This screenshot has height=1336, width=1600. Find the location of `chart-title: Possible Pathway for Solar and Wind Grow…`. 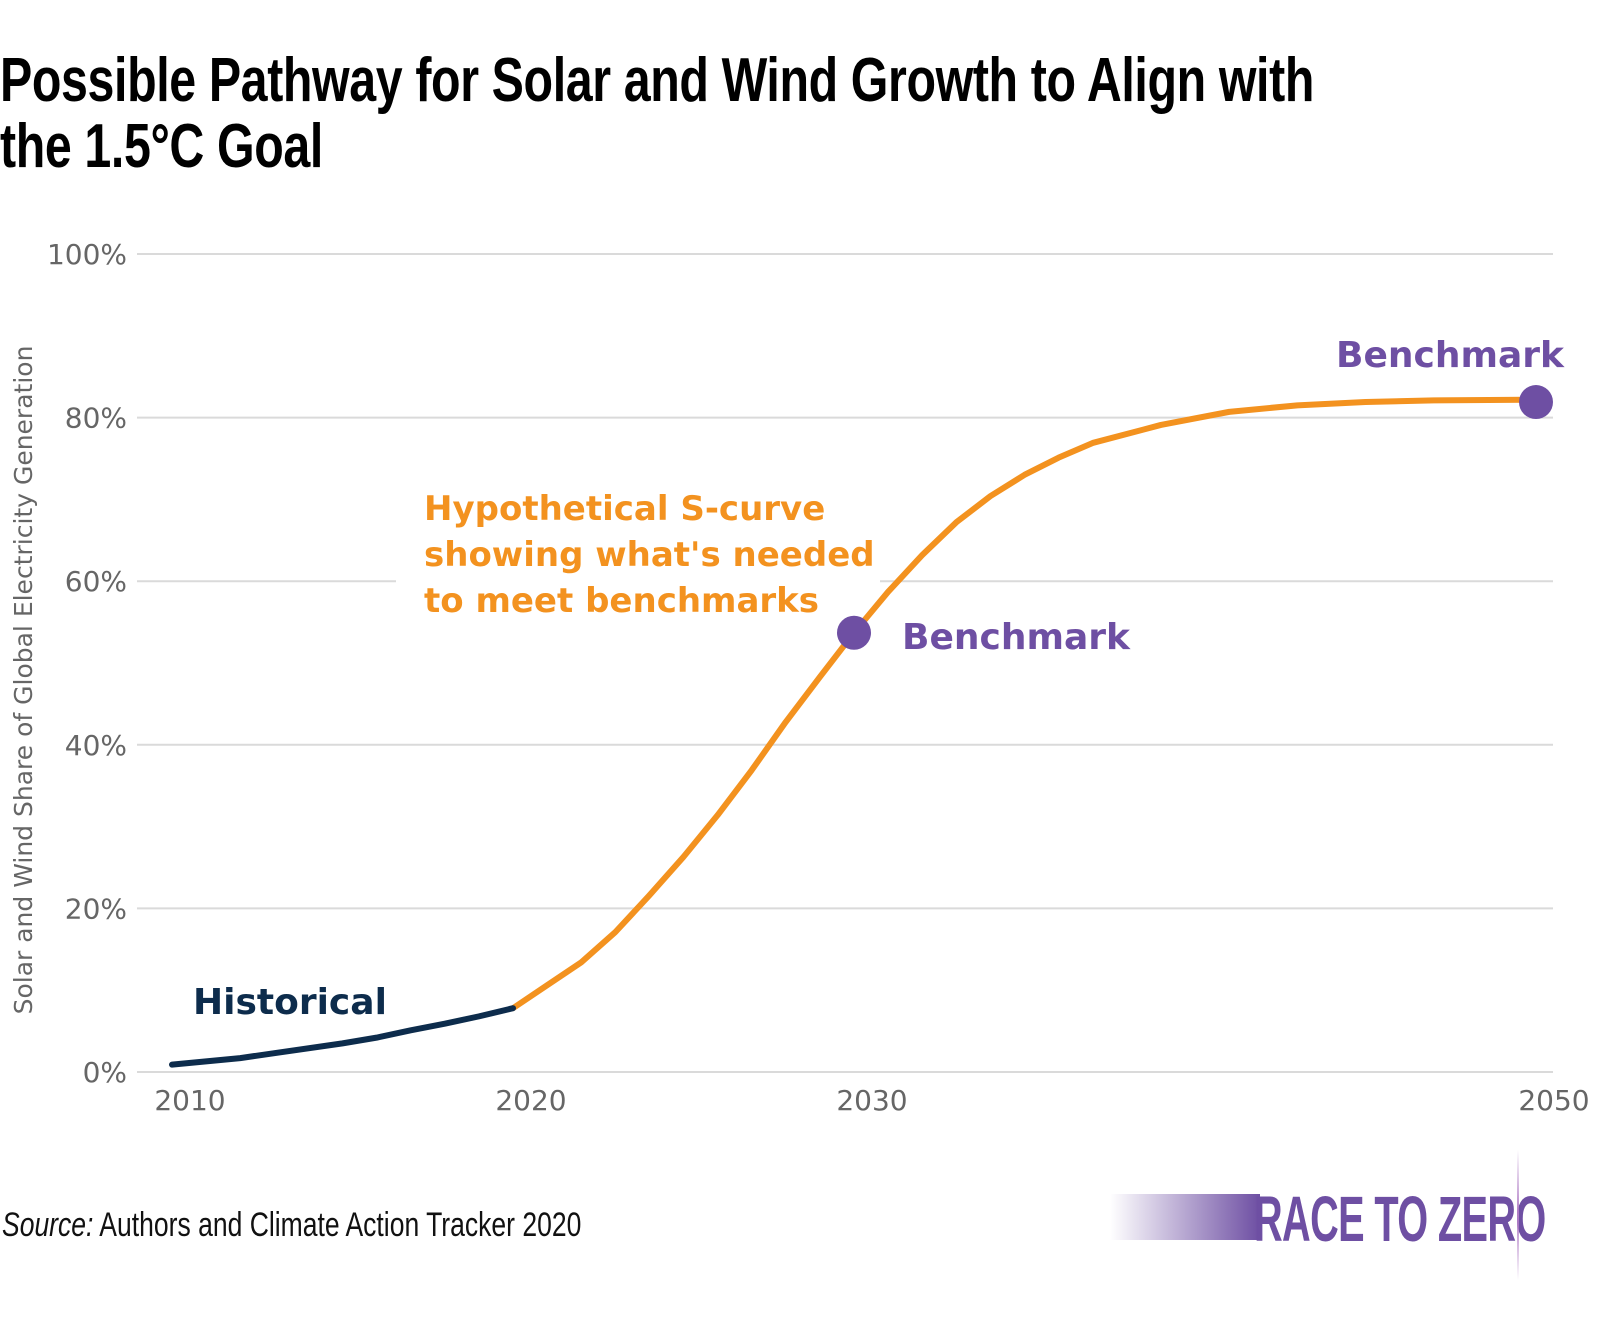

chart-title: Possible Pathway for Solar and Wind Grow… is located at coordinates (657, 114).